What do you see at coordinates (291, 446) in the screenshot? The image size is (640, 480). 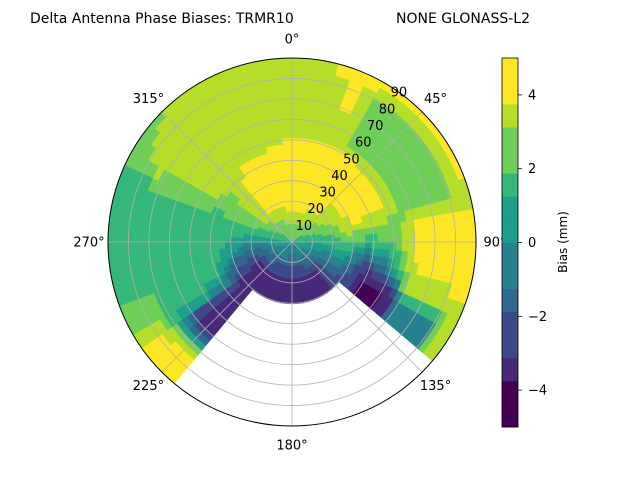 I see `azimuth-tick-label: 180°` at bounding box center [291, 446].